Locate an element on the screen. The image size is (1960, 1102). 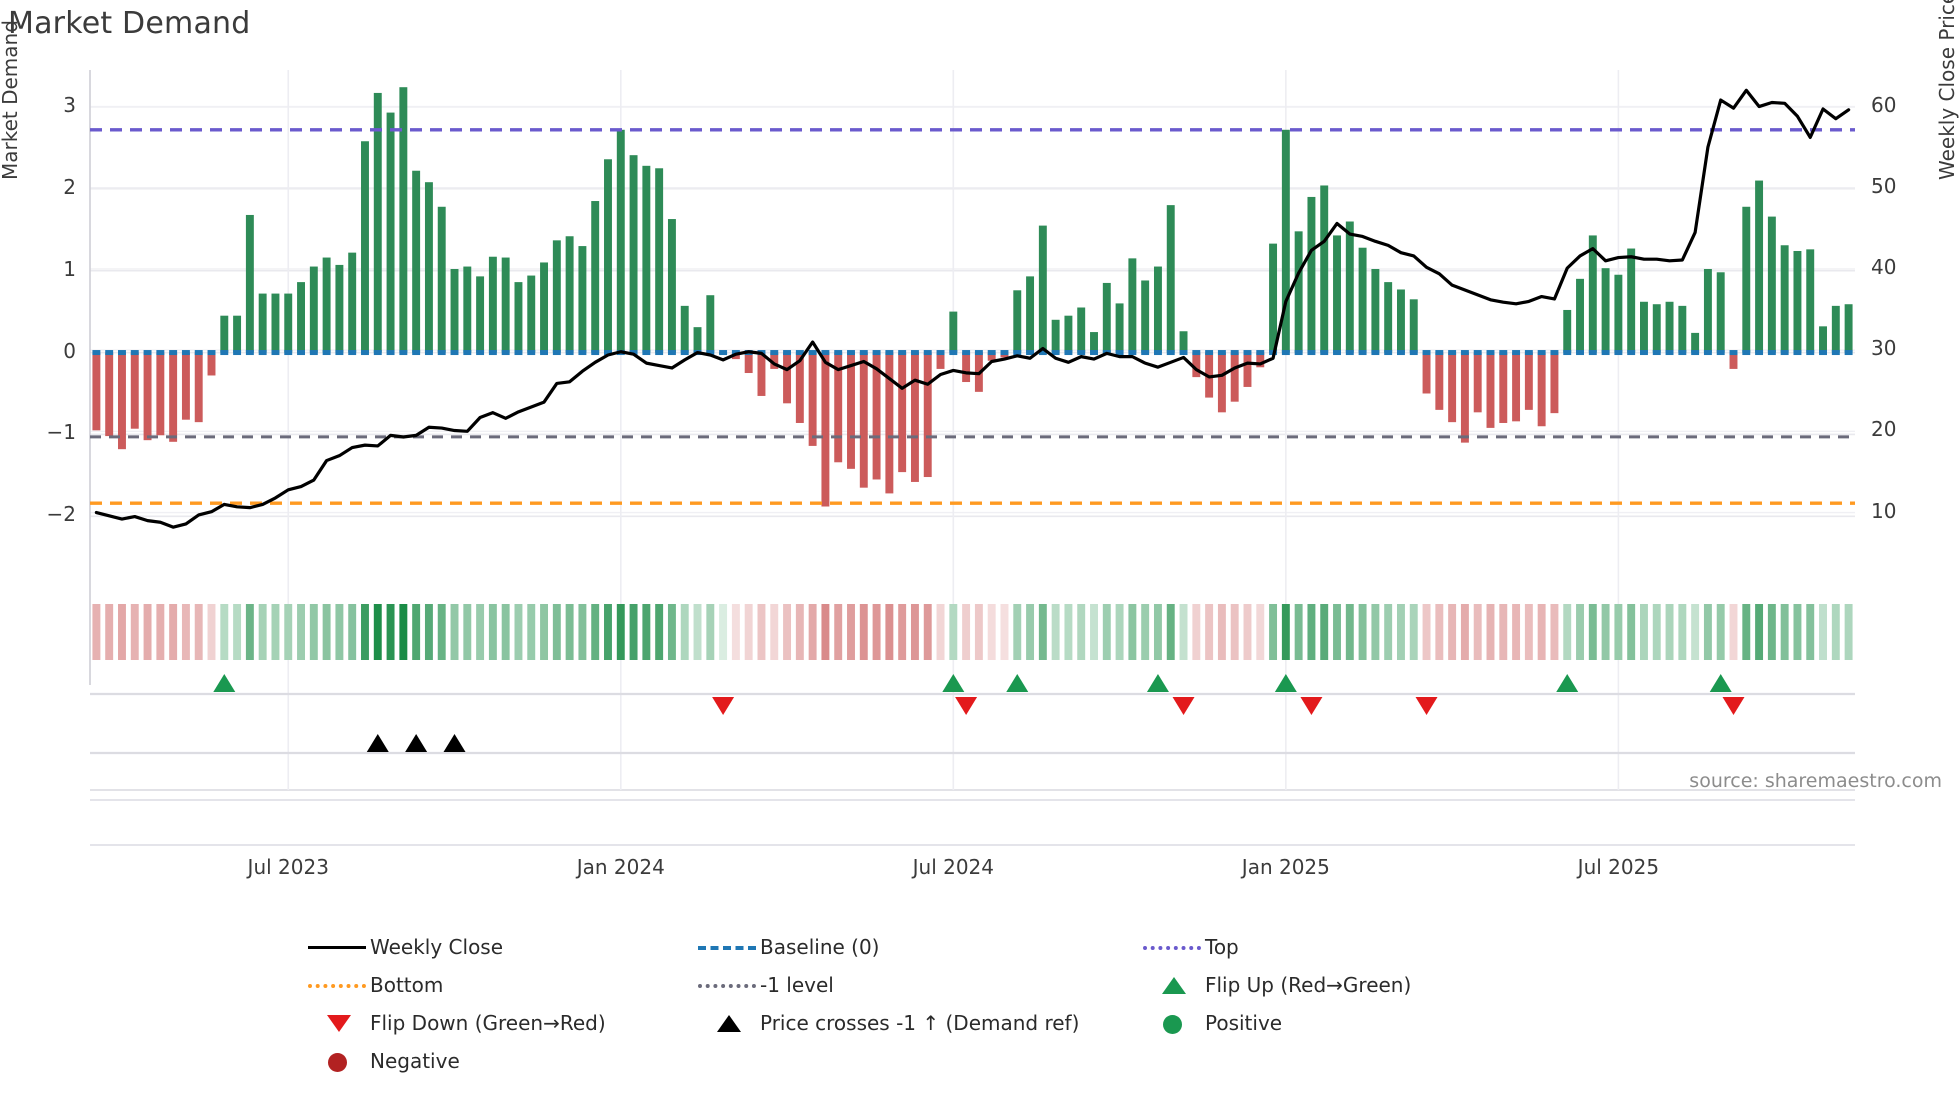
dashed-line-blue-icon is located at coordinates (725, 947).